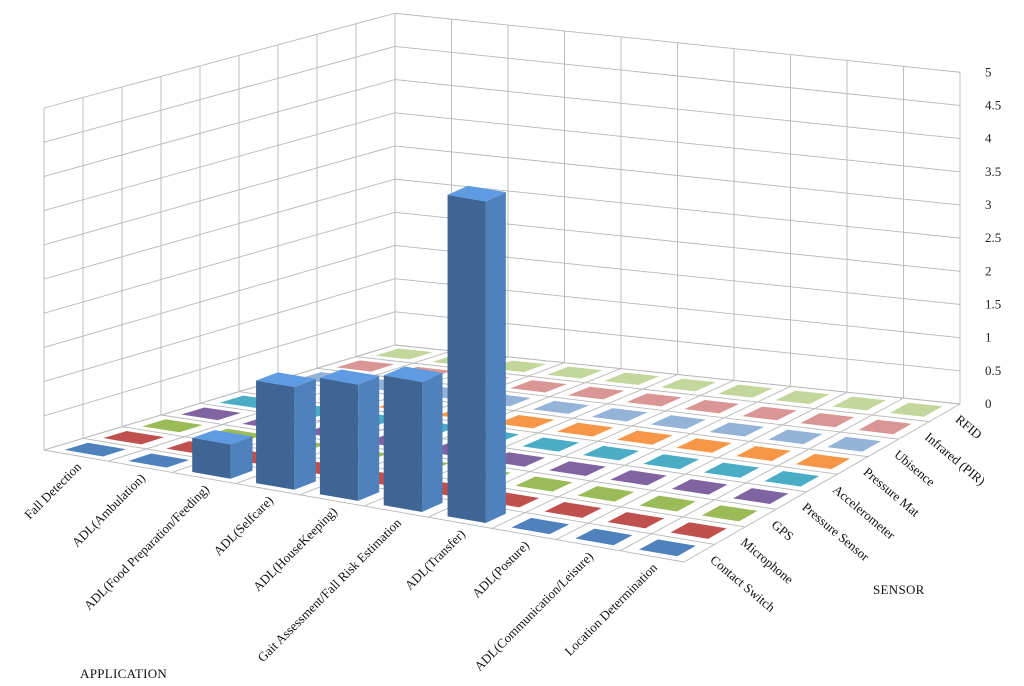  I want to click on y-axis-title: SENSOR, so click(899, 589).